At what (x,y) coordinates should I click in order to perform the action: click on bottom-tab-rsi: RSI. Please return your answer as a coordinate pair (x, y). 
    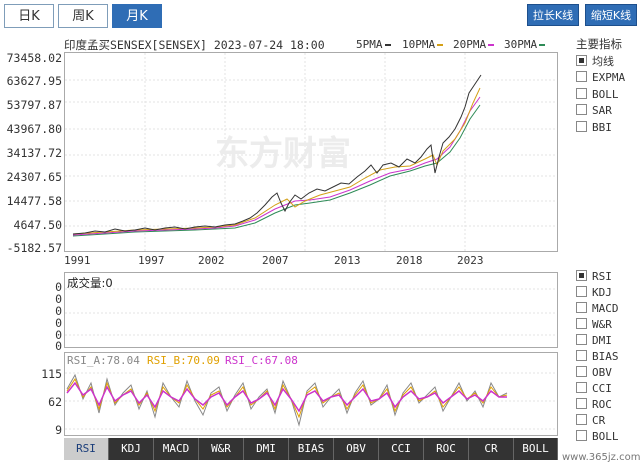
    Looking at the image, I should click on (86, 449).